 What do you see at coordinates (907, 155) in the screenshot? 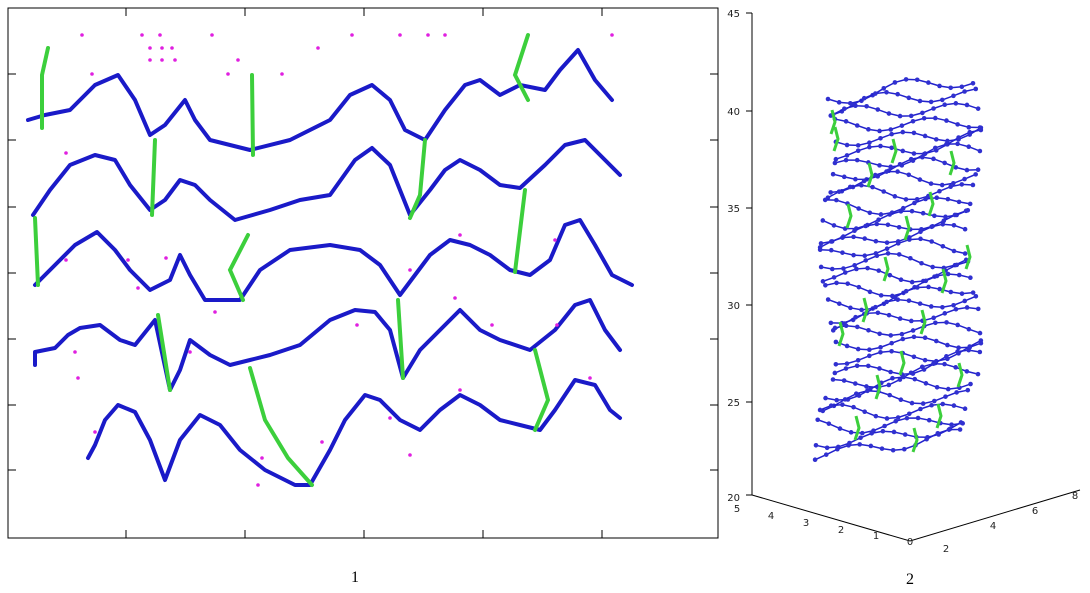
I see `trajectory` at bounding box center [907, 155].